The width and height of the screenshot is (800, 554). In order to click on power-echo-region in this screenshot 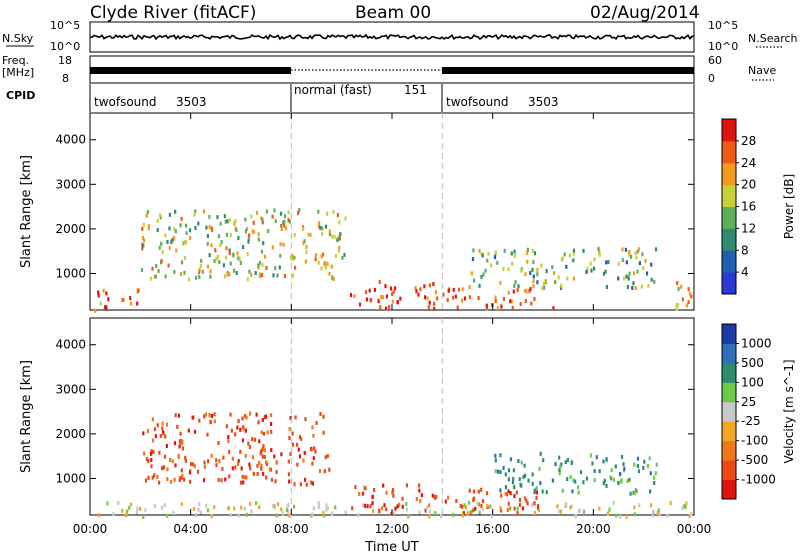, I will do `click(394, 295)`.